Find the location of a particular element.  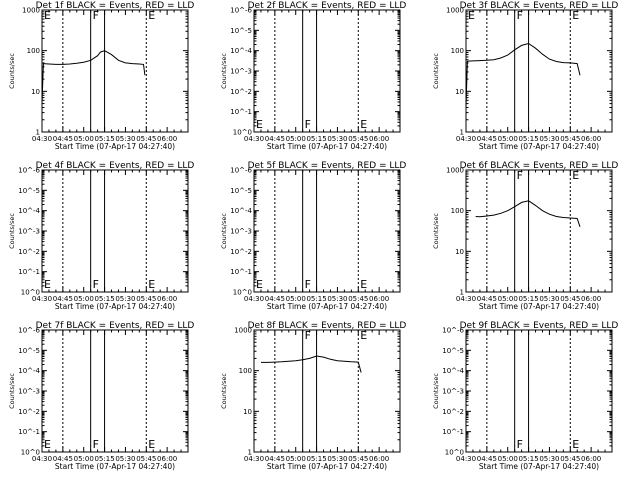

chart-title: Det 2f BLACK = Events, RED = LLD is located at coordinates (327, 6).